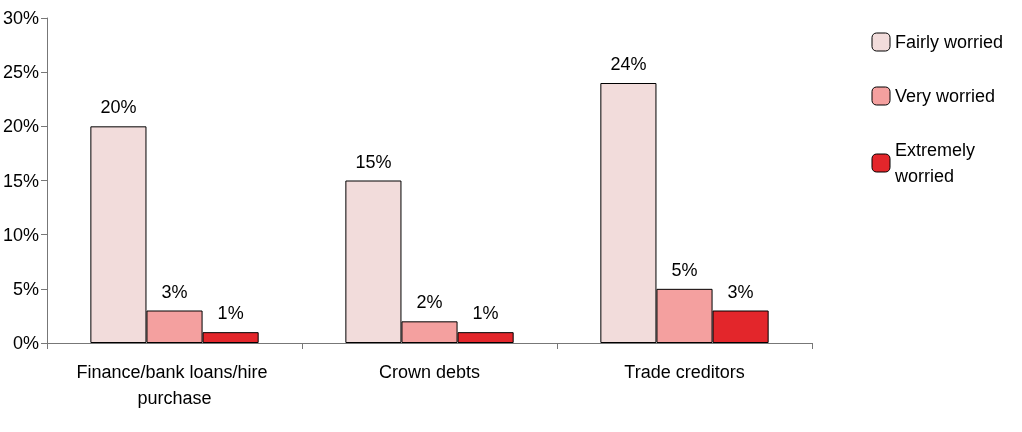 The width and height of the screenshot is (1022, 432). Describe the element at coordinates (684, 372) in the screenshot. I see `x-tick-label: Trade creditors` at that location.